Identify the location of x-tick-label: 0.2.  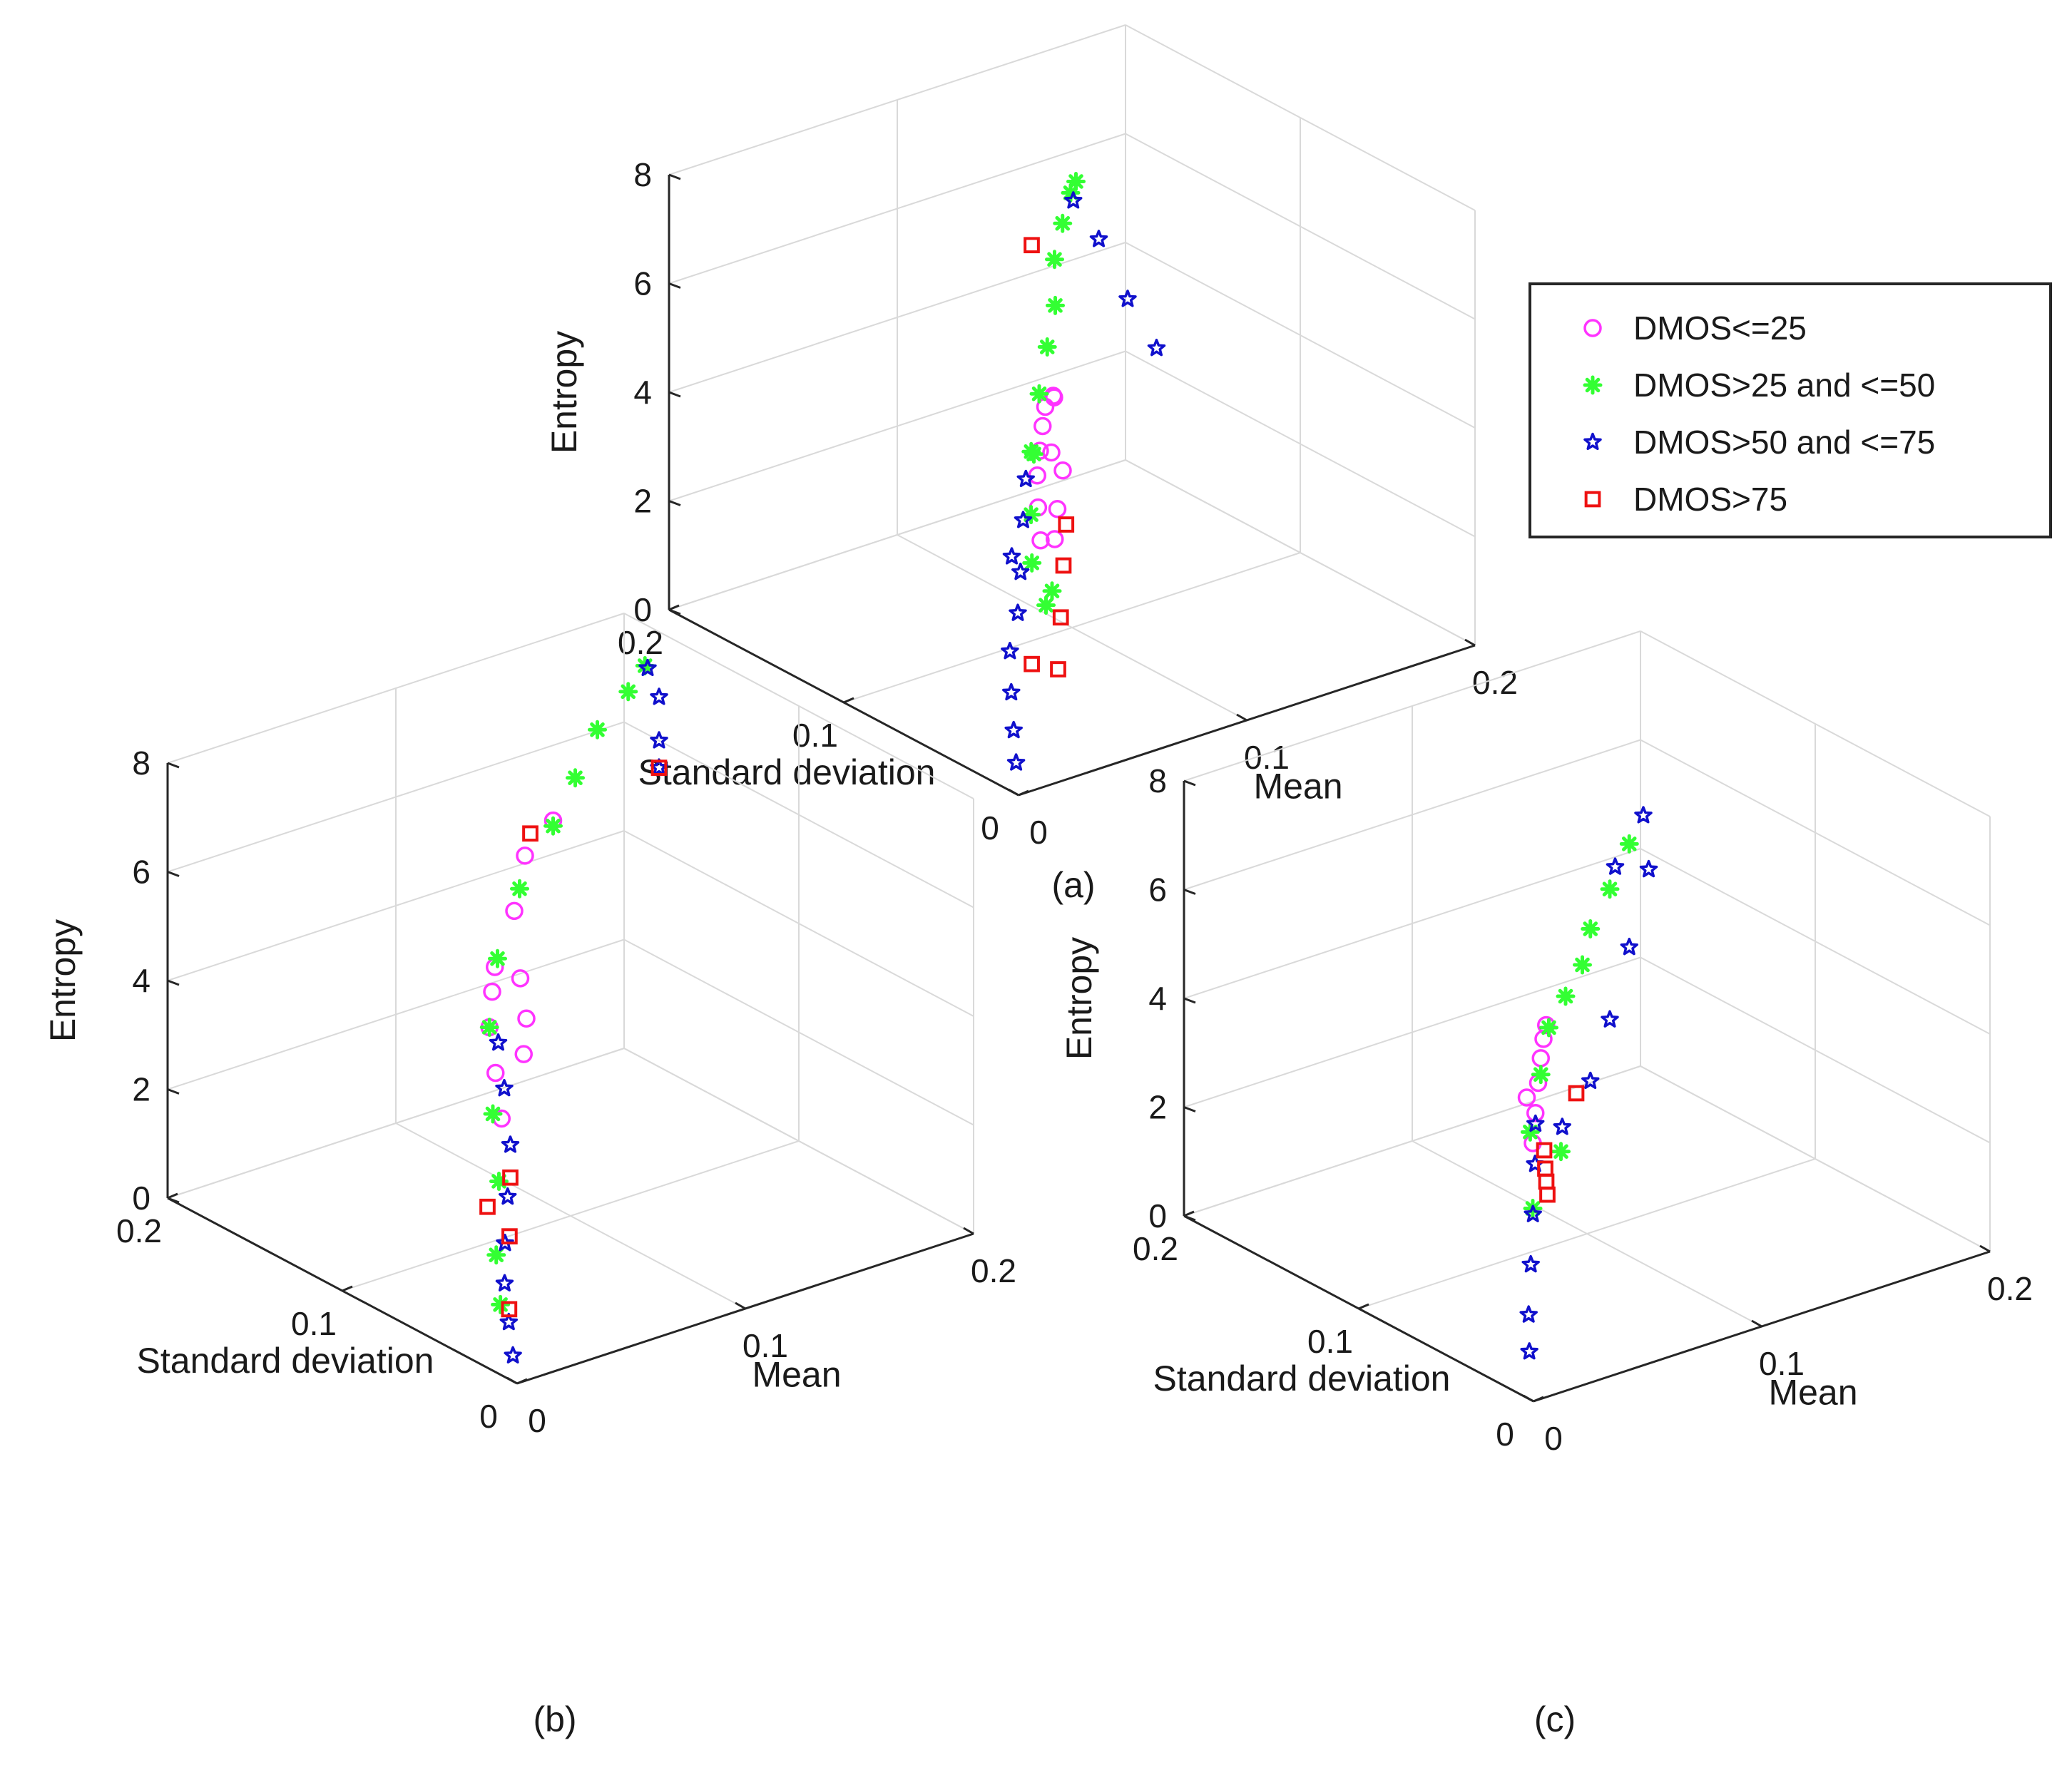
(993, 1270).